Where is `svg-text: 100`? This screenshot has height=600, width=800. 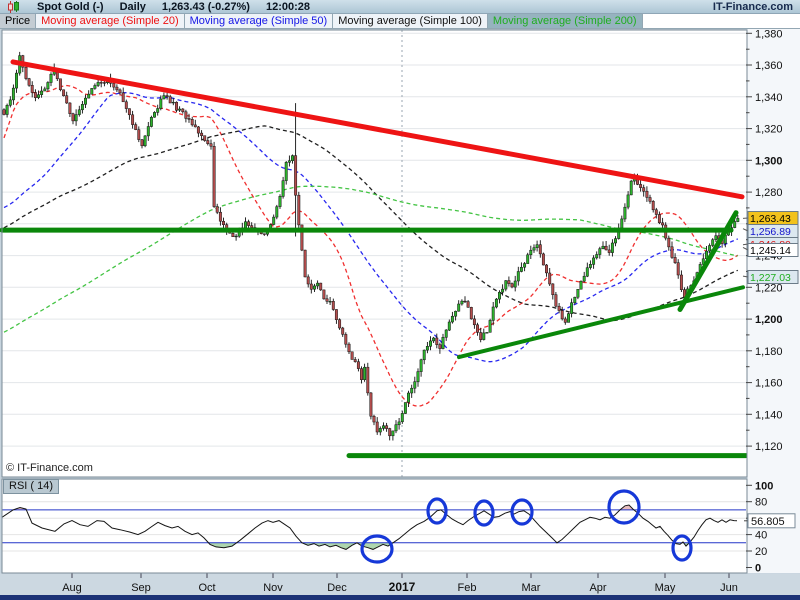
svg-text: 100 is located at coordinates (764, 486).